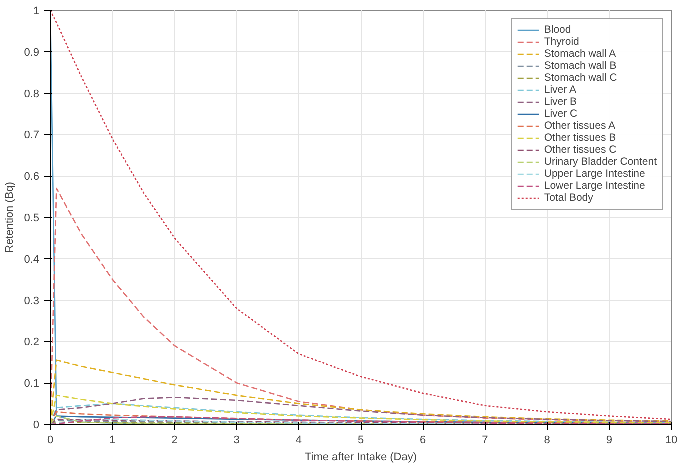 The width and height of the screenshot is (683, 466). Describe the element at coordinates (32, 94) in the screenshot. I see `y-tick-label: 0.8` at that location.